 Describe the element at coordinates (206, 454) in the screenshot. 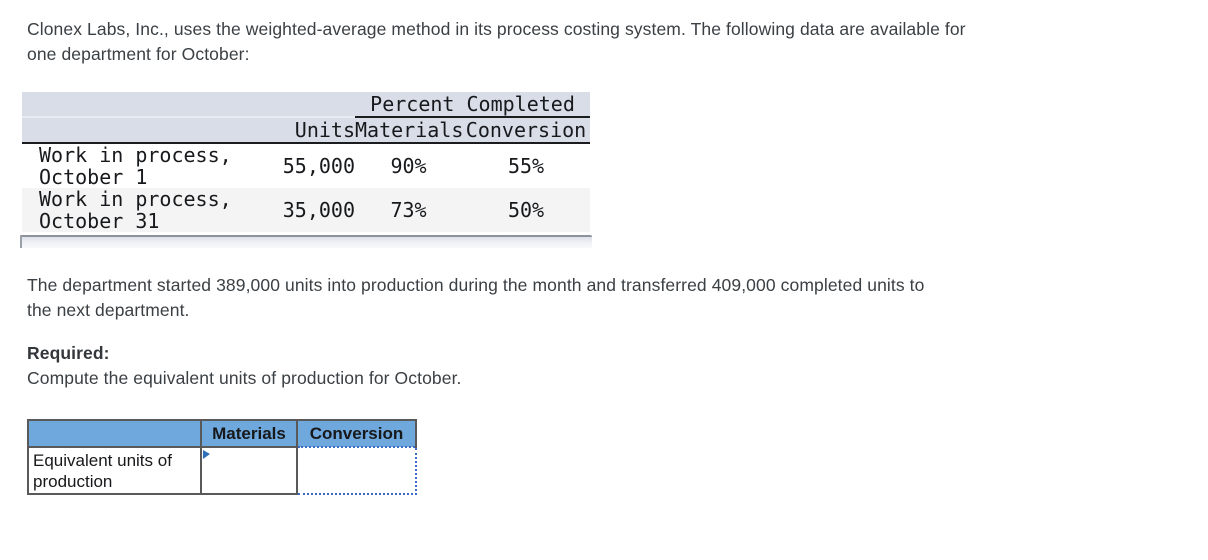

I see `cell-marker-icon` at that location.